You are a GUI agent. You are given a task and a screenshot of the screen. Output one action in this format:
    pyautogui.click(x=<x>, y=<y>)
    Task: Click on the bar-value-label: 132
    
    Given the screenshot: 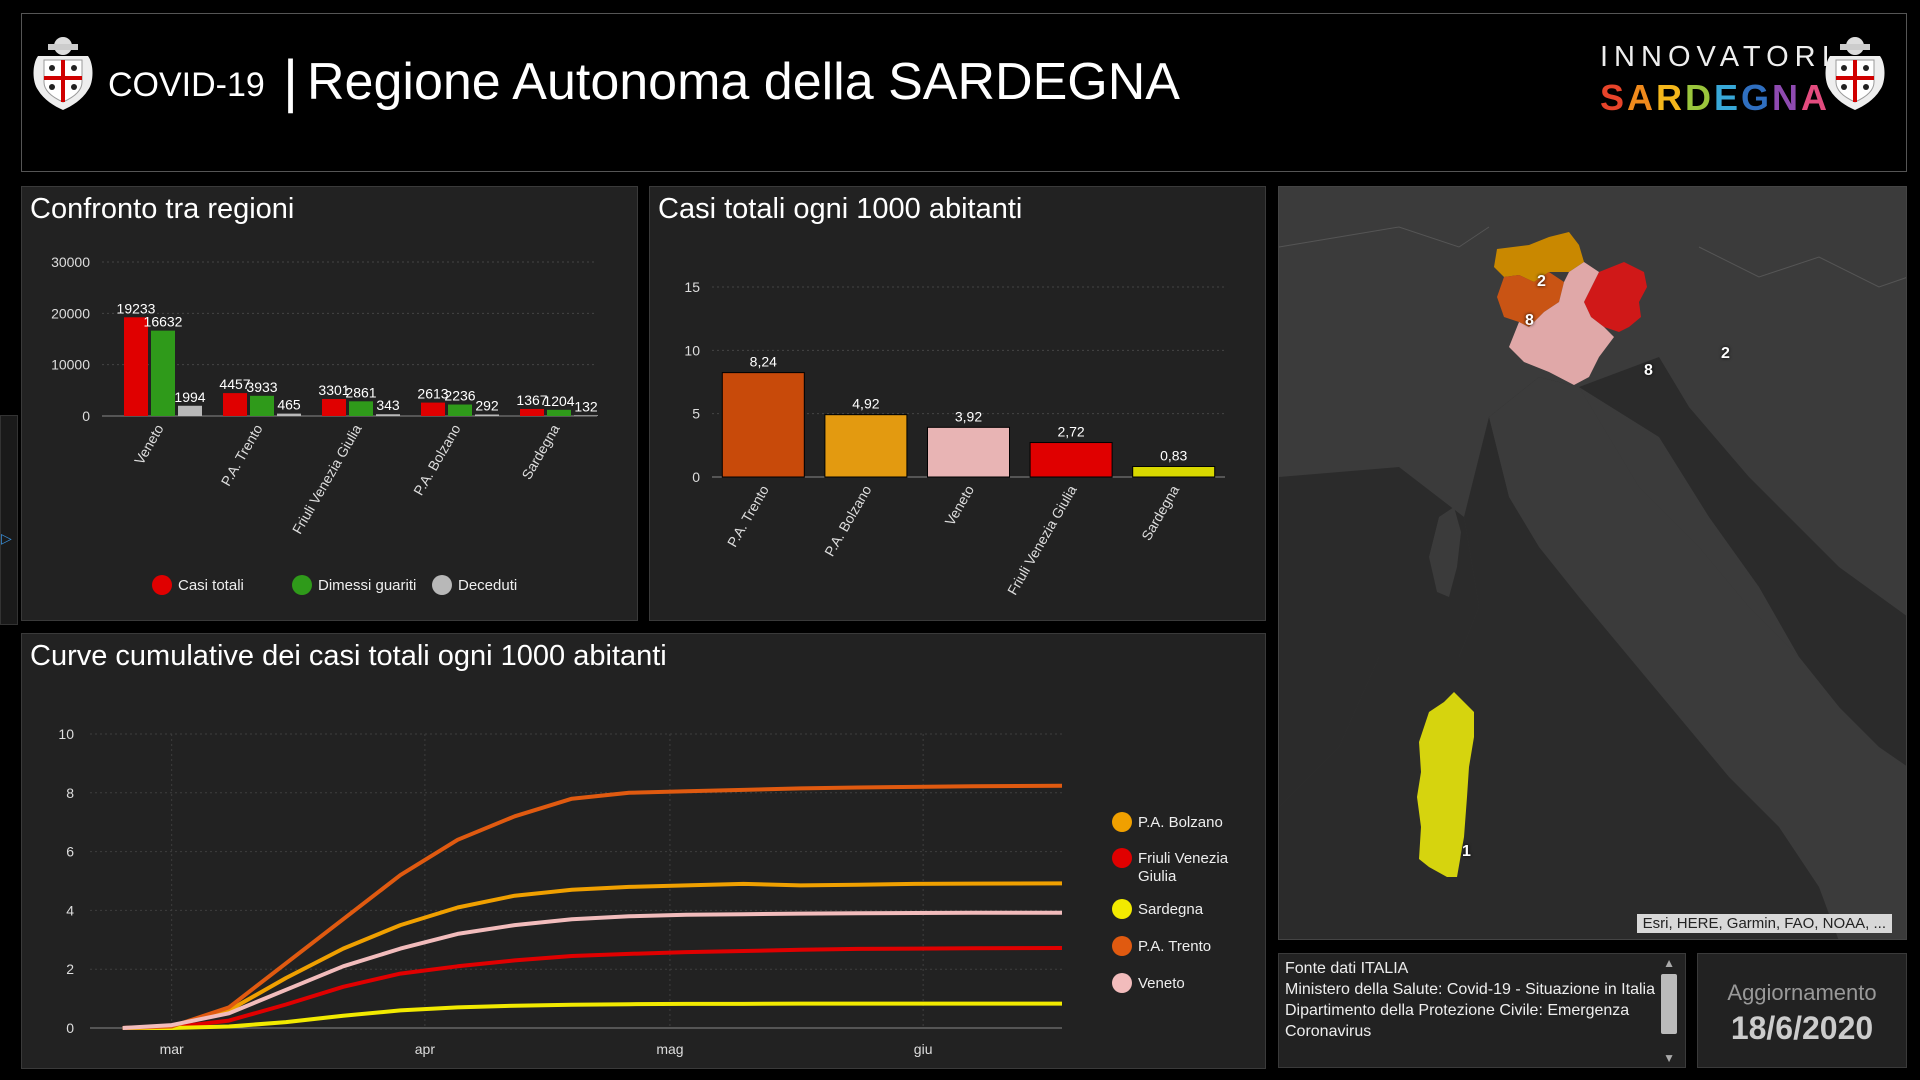 What is the action you would take?
    pyautogui.click(x=586, y=406)
    